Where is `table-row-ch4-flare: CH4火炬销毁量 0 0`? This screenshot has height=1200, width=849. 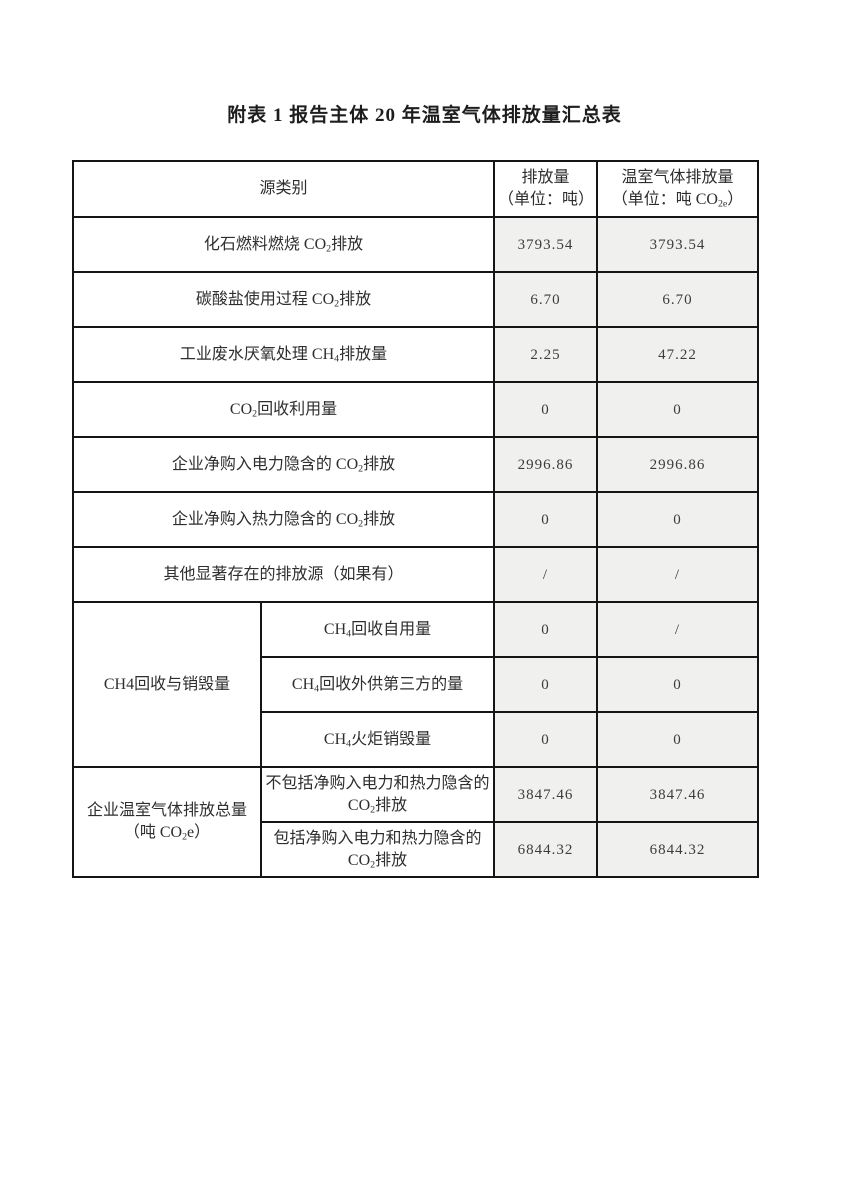 table-row-ch4-flare: CH4火炬销毁量 0 0 is located at coordinates (416, 739).